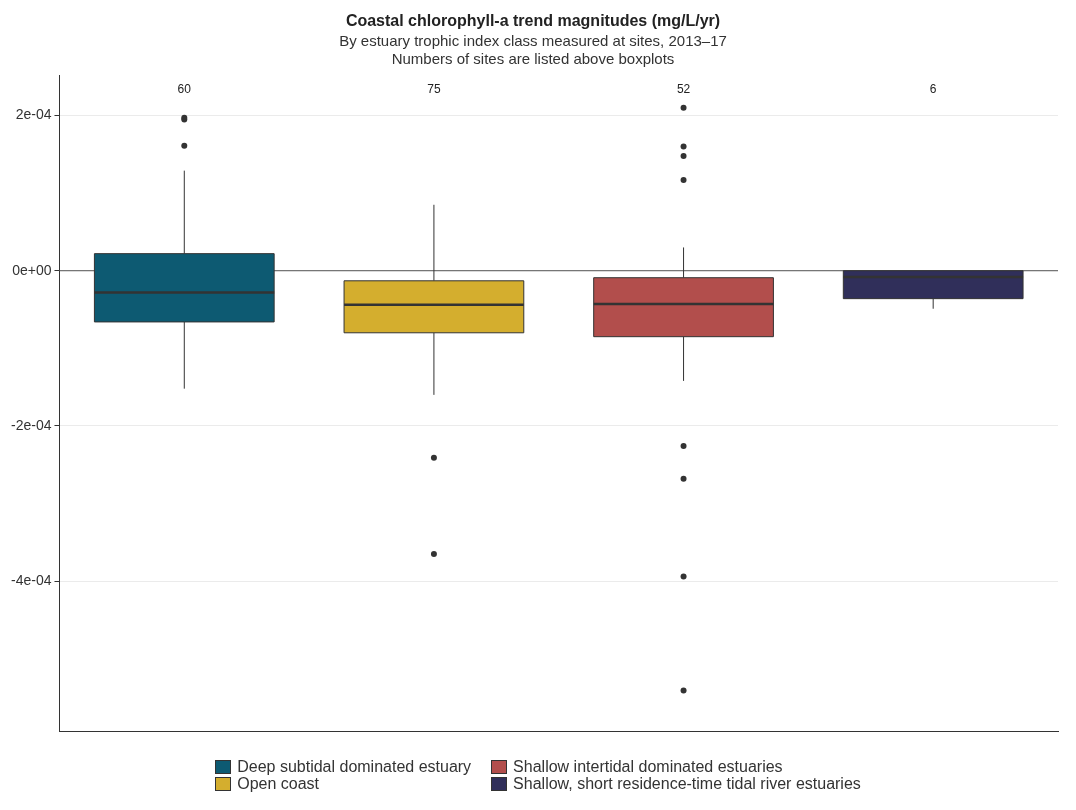 The image size is (1076, 810). Describe the element at coordinates (933, 88) in the screenshot. I see `annotation: 6` at that location.